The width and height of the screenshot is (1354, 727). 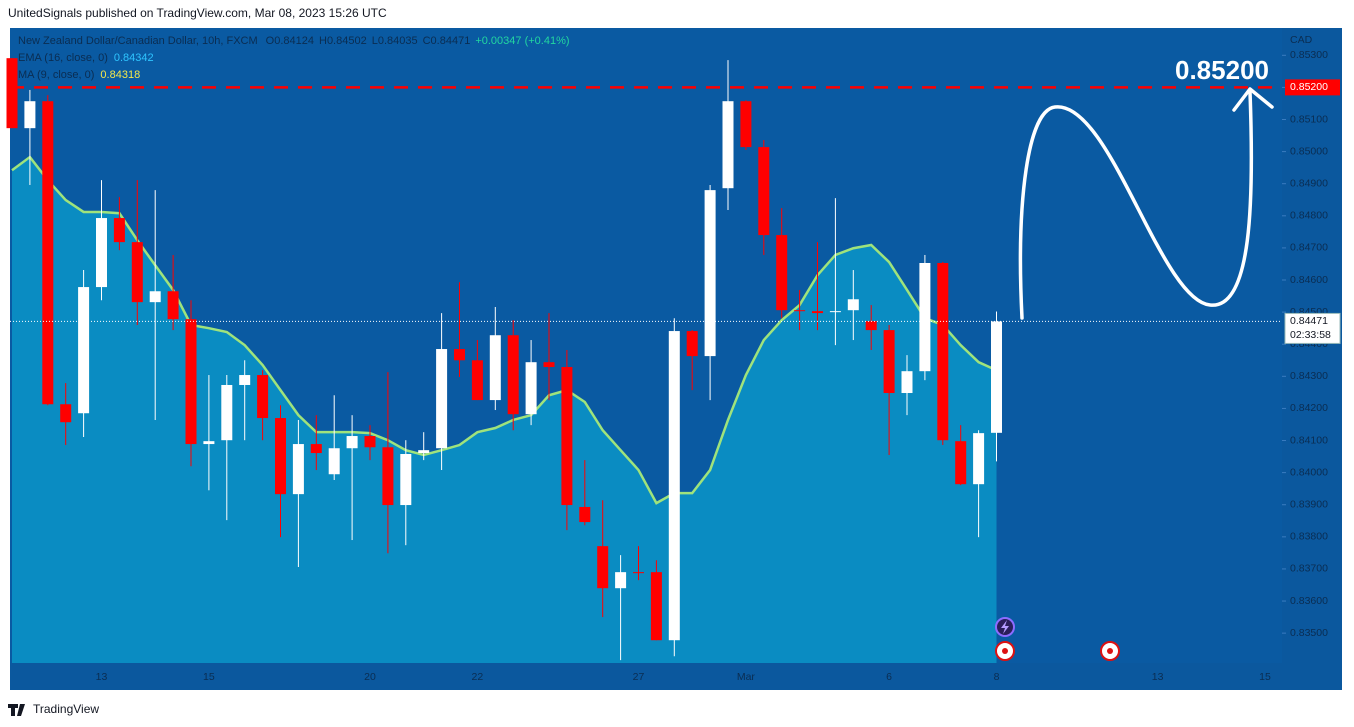 What do you see at coordinates (56, 75) in the screenshot?
I see `legend-text: MA (9, close, 0)` at bounding box center [56, 75].